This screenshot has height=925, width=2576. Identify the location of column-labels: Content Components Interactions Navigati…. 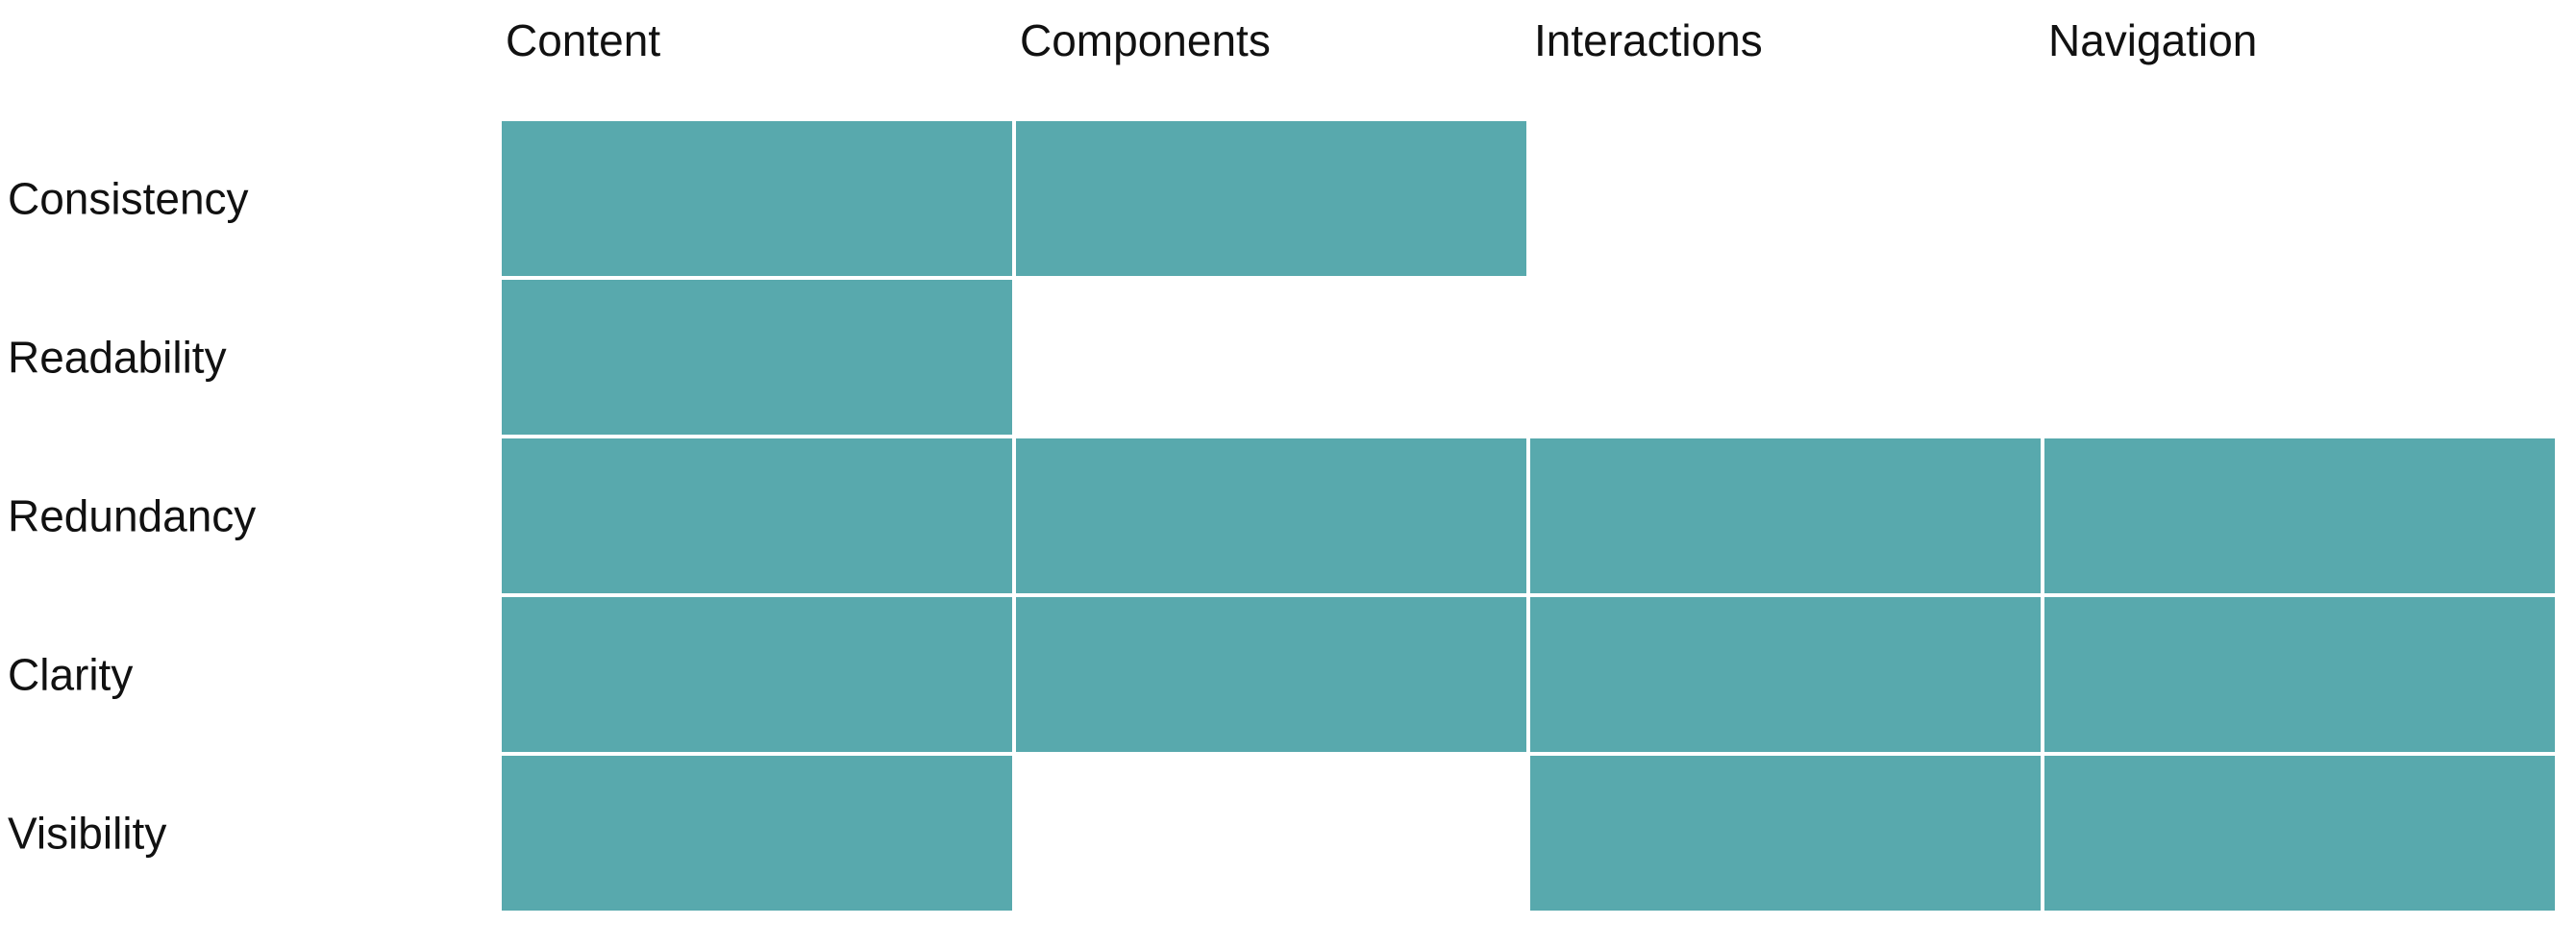
(1382, 40).